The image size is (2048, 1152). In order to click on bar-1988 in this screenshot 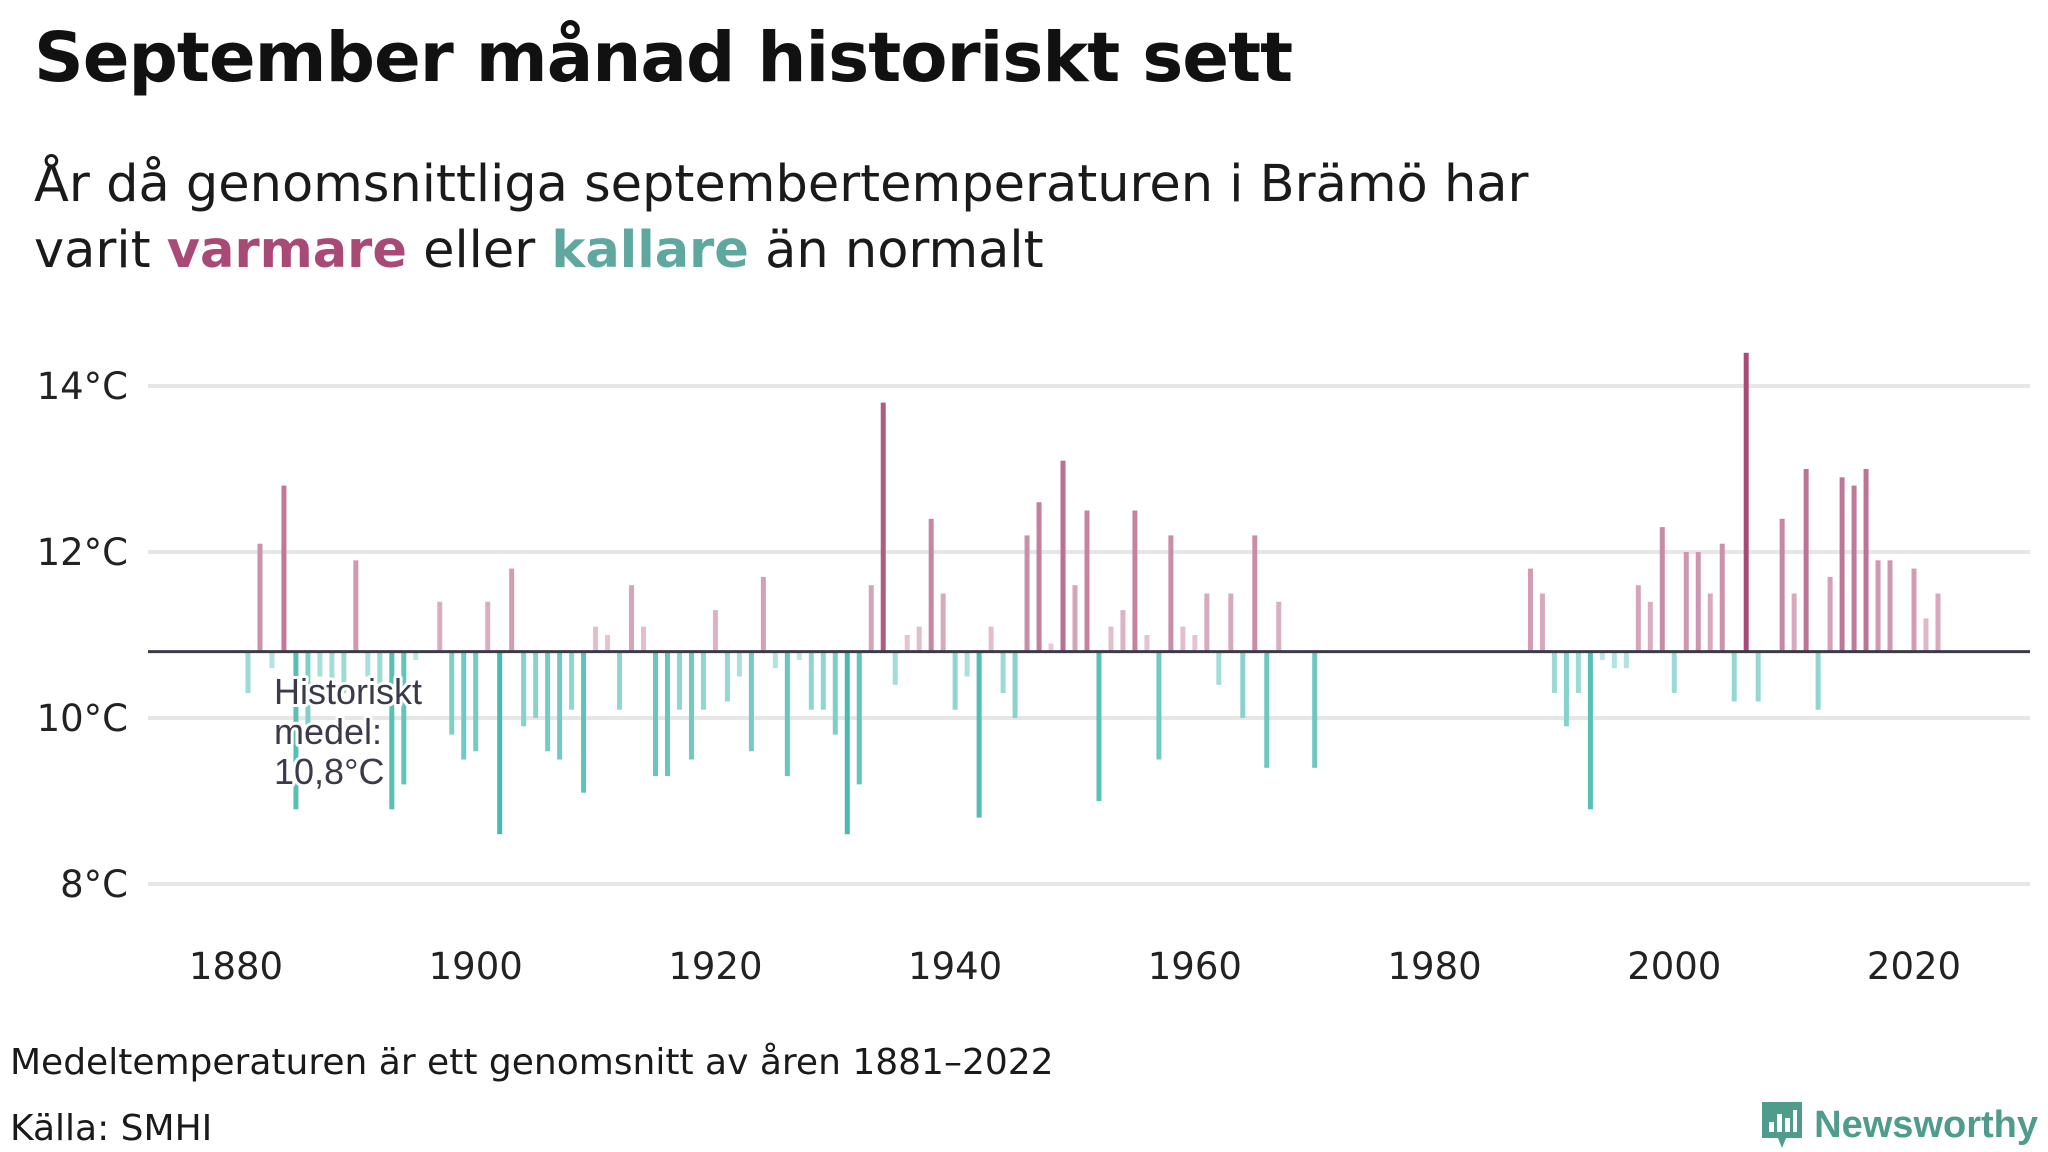, I will do `click(1530, 610)`.